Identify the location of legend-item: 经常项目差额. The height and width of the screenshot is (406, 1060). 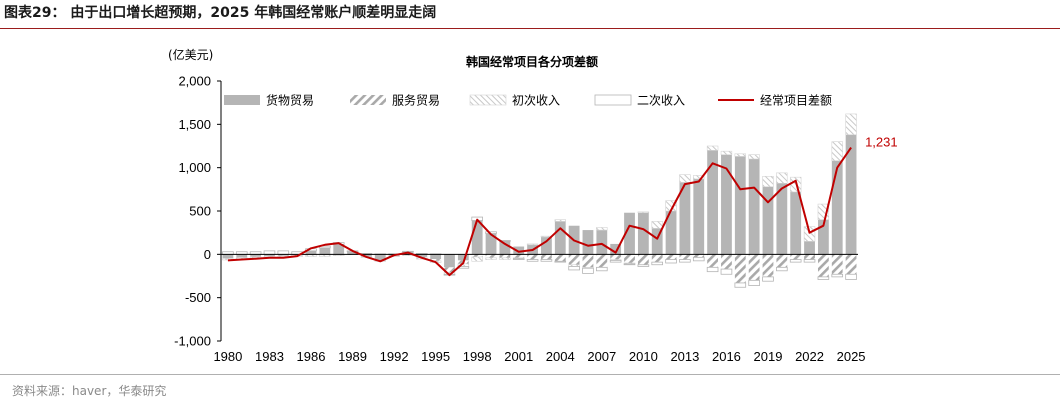
(775, 101).